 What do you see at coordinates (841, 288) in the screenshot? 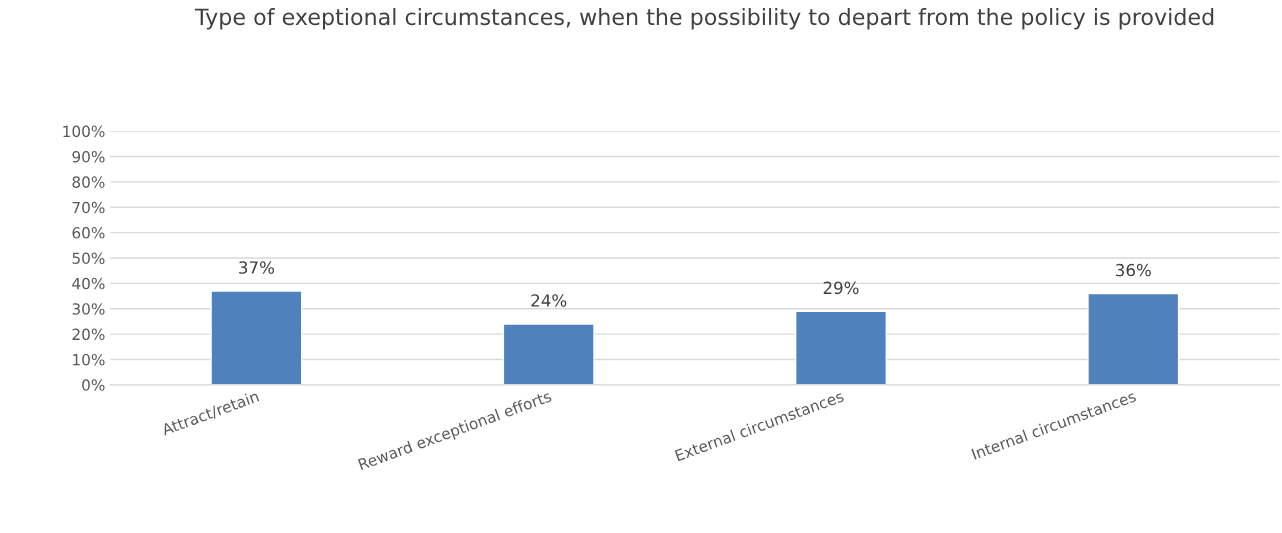
I see `data-label: 29%` at bounding box center [841, 288].